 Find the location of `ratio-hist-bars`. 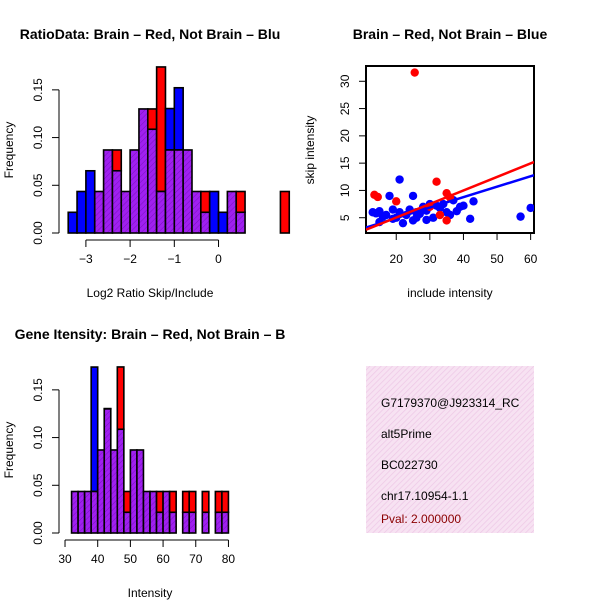

ratio-hist-bars is located at coordinates (179, 150).